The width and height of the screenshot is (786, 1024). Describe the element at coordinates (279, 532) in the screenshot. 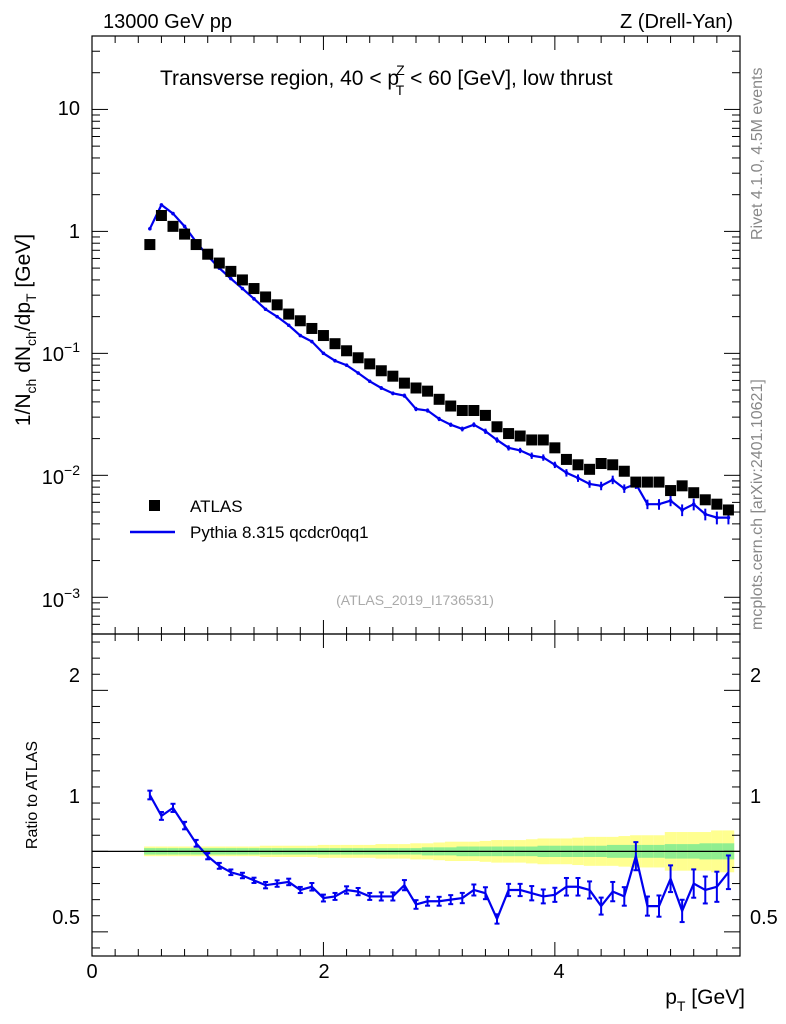

I see `legend-mc-label: Pythia 8.315 qcdcr0qq1` at that location.